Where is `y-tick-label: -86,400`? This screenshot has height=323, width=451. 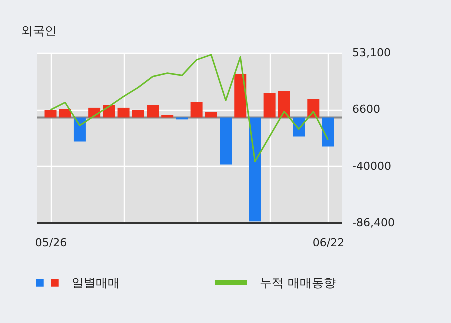 y-tick-label: -86,400 is located at coordinates (373, 223).